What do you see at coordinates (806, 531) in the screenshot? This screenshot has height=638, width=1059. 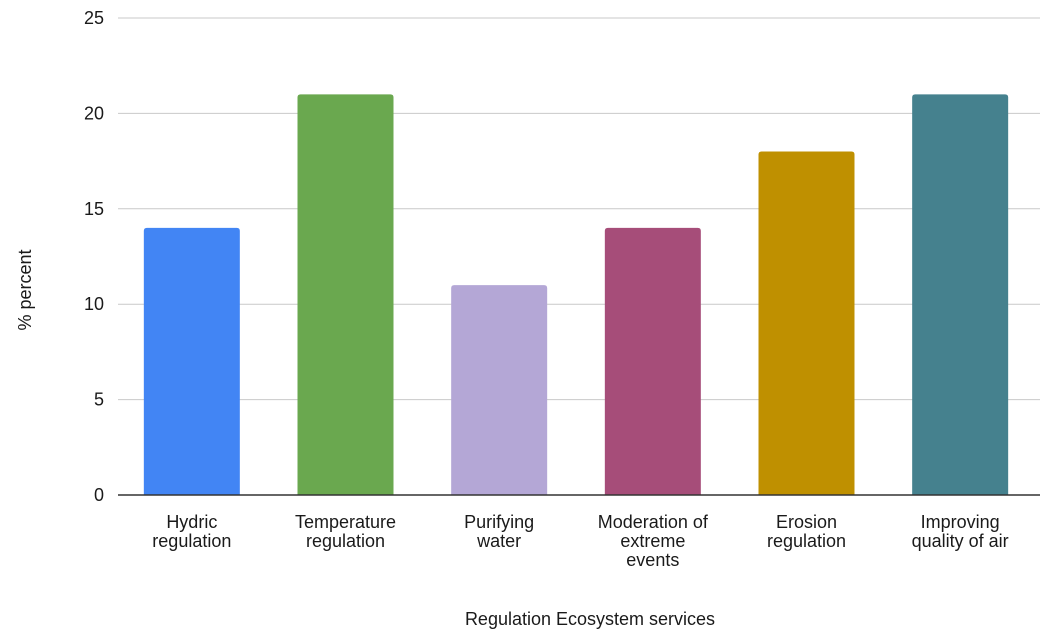 I see `x-tick-label: Erosion regulation` at bounding box center [806, 531].